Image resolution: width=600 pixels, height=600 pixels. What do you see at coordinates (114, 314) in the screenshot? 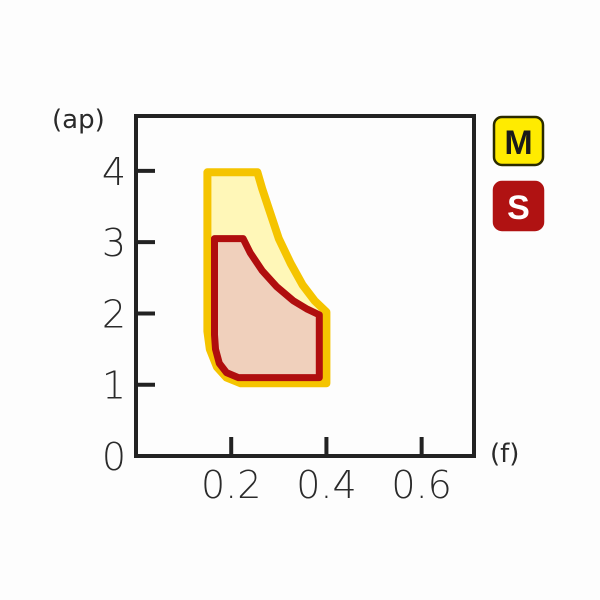
I see `y-tick-label: 2` at bounding box center [114, 314].